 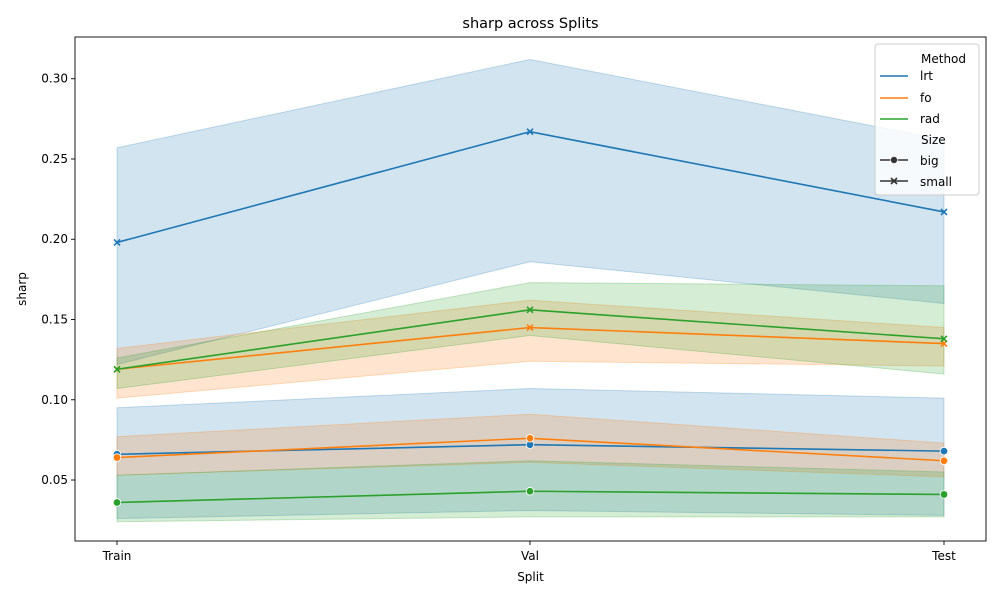 I want to click on legend-label-small: small, so click(x=936, y=182).